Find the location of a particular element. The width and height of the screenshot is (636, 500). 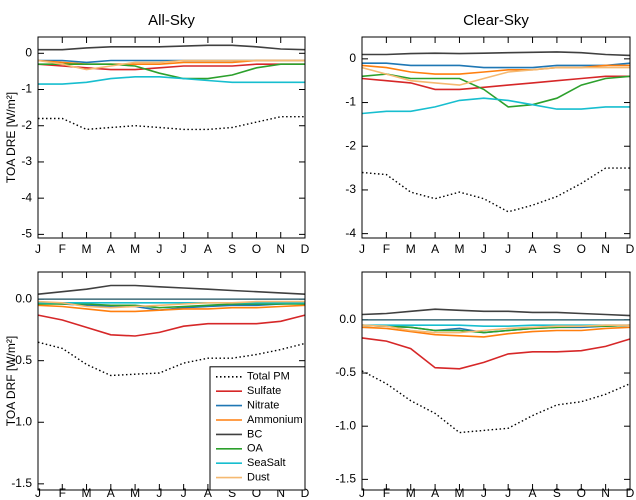

legend-box is located at coordinates (257, 428).